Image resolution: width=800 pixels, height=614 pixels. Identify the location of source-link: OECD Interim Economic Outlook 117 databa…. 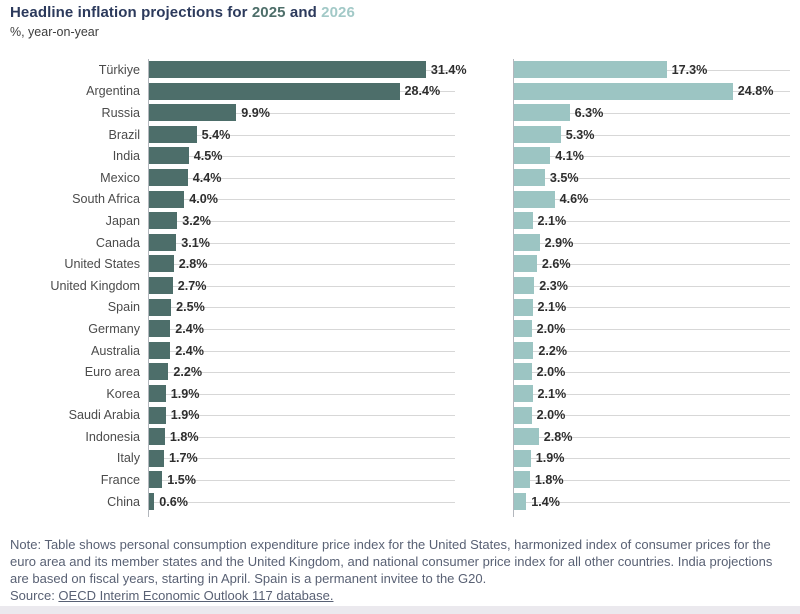
(196, 596).